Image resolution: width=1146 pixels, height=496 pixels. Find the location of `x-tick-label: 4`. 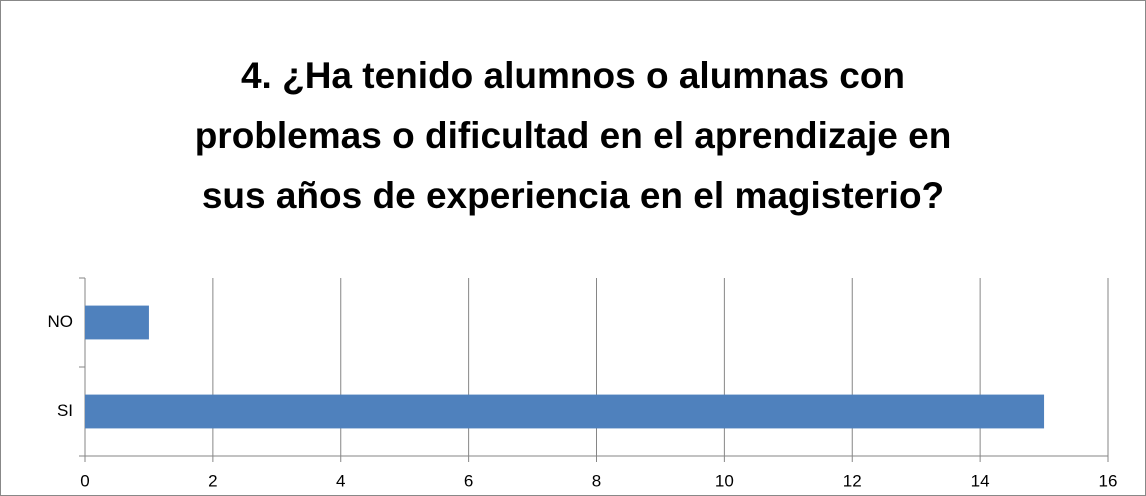

x-tick-label: 4 is located at coordinates (340, 480).